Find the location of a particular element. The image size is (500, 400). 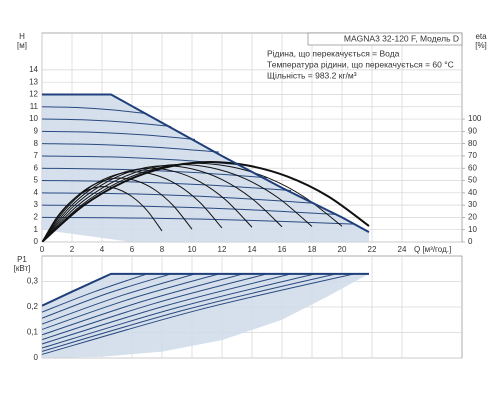

y-tick-label: 14 is located at coordinates (33, 69).